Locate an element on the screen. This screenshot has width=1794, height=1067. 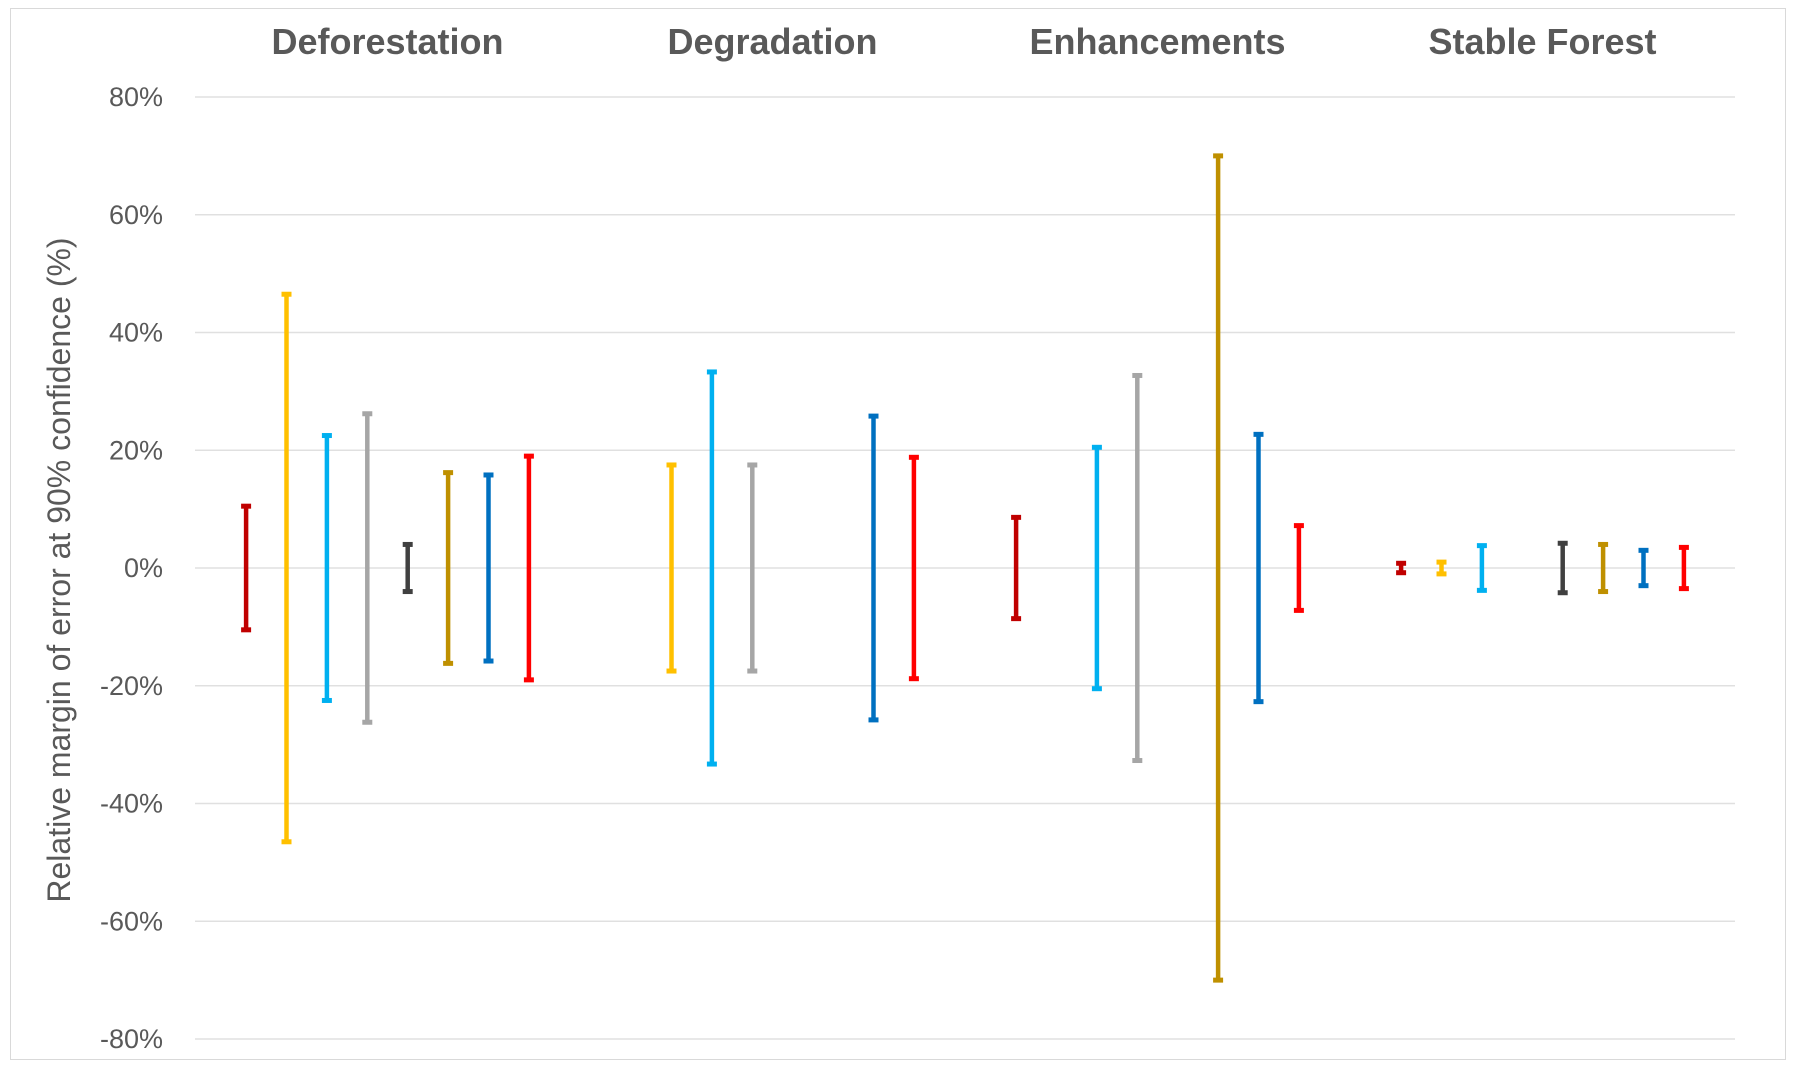
y-tick-label: 20% is located at coordinates (136, 450).